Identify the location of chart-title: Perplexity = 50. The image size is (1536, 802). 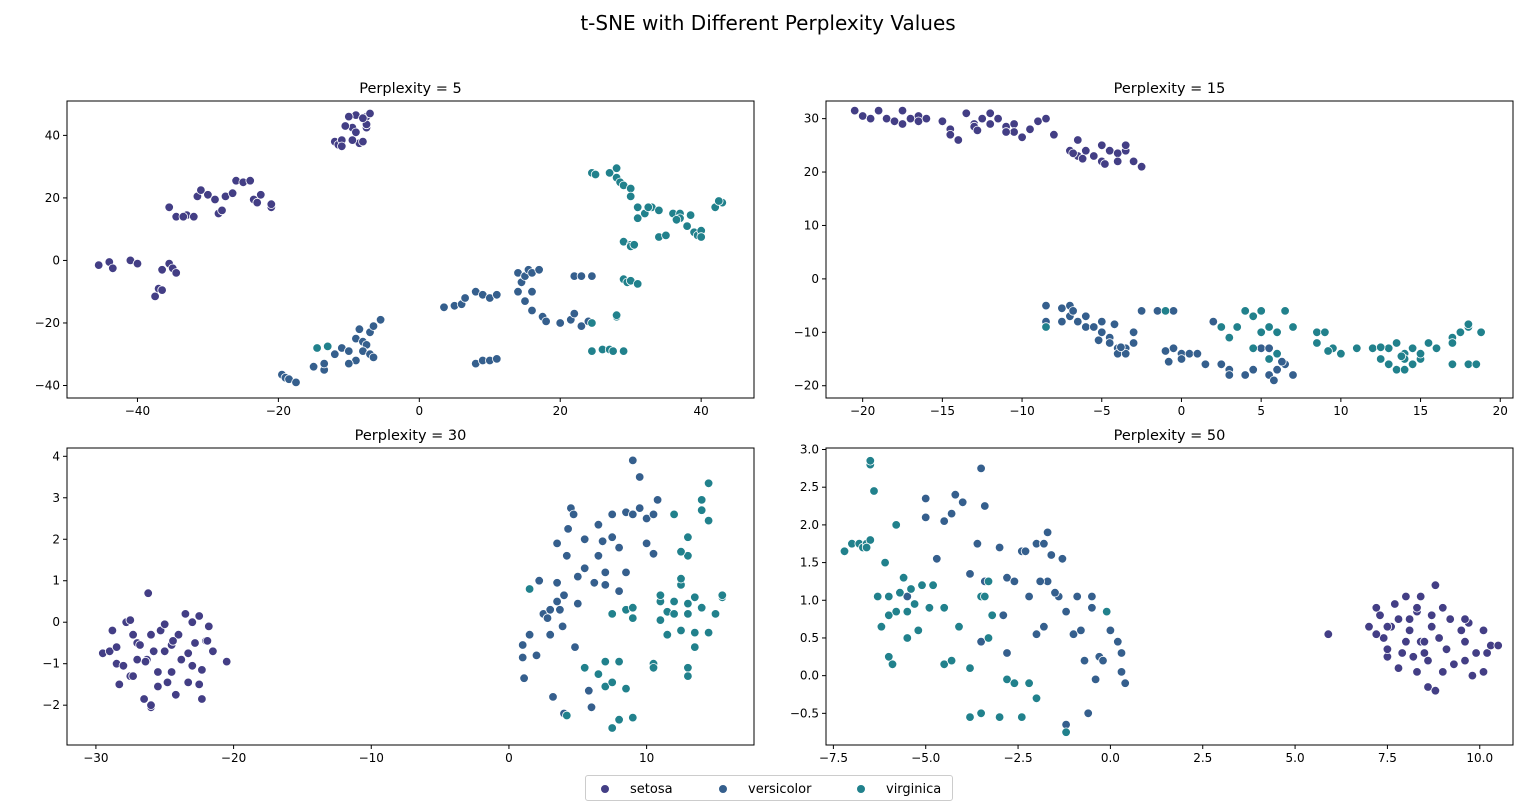
(1170, 436).